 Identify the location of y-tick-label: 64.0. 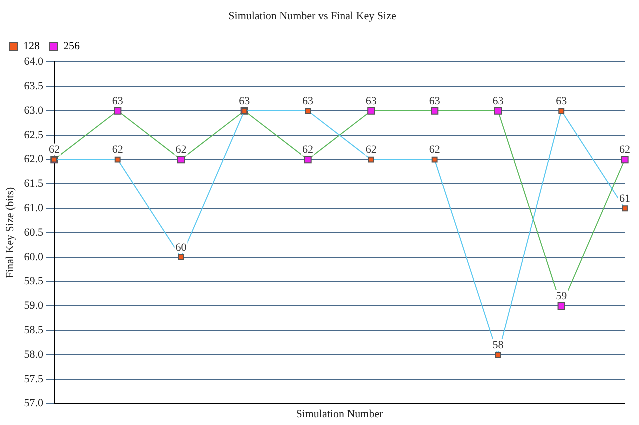
(34, 62).